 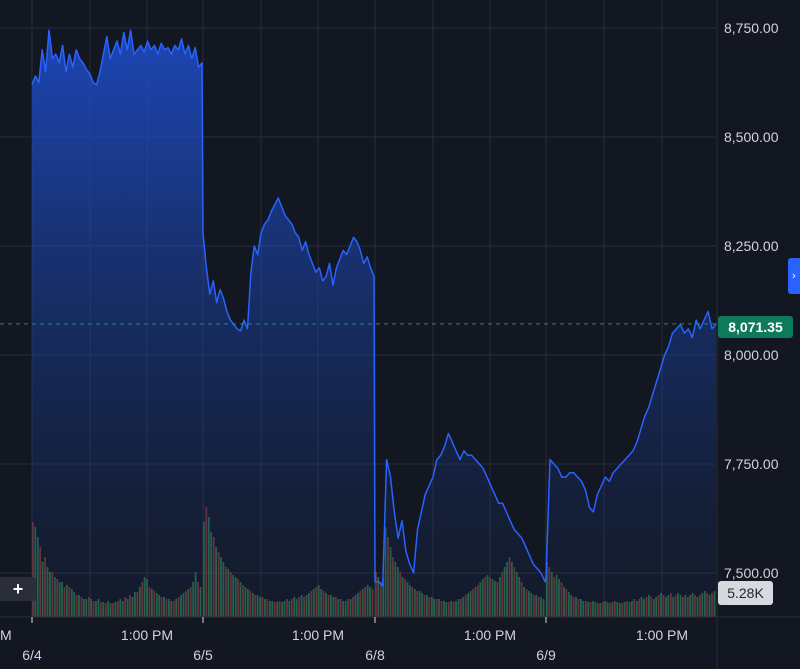 I want to click on time-tick-label: M, so click(x=6, y=635).